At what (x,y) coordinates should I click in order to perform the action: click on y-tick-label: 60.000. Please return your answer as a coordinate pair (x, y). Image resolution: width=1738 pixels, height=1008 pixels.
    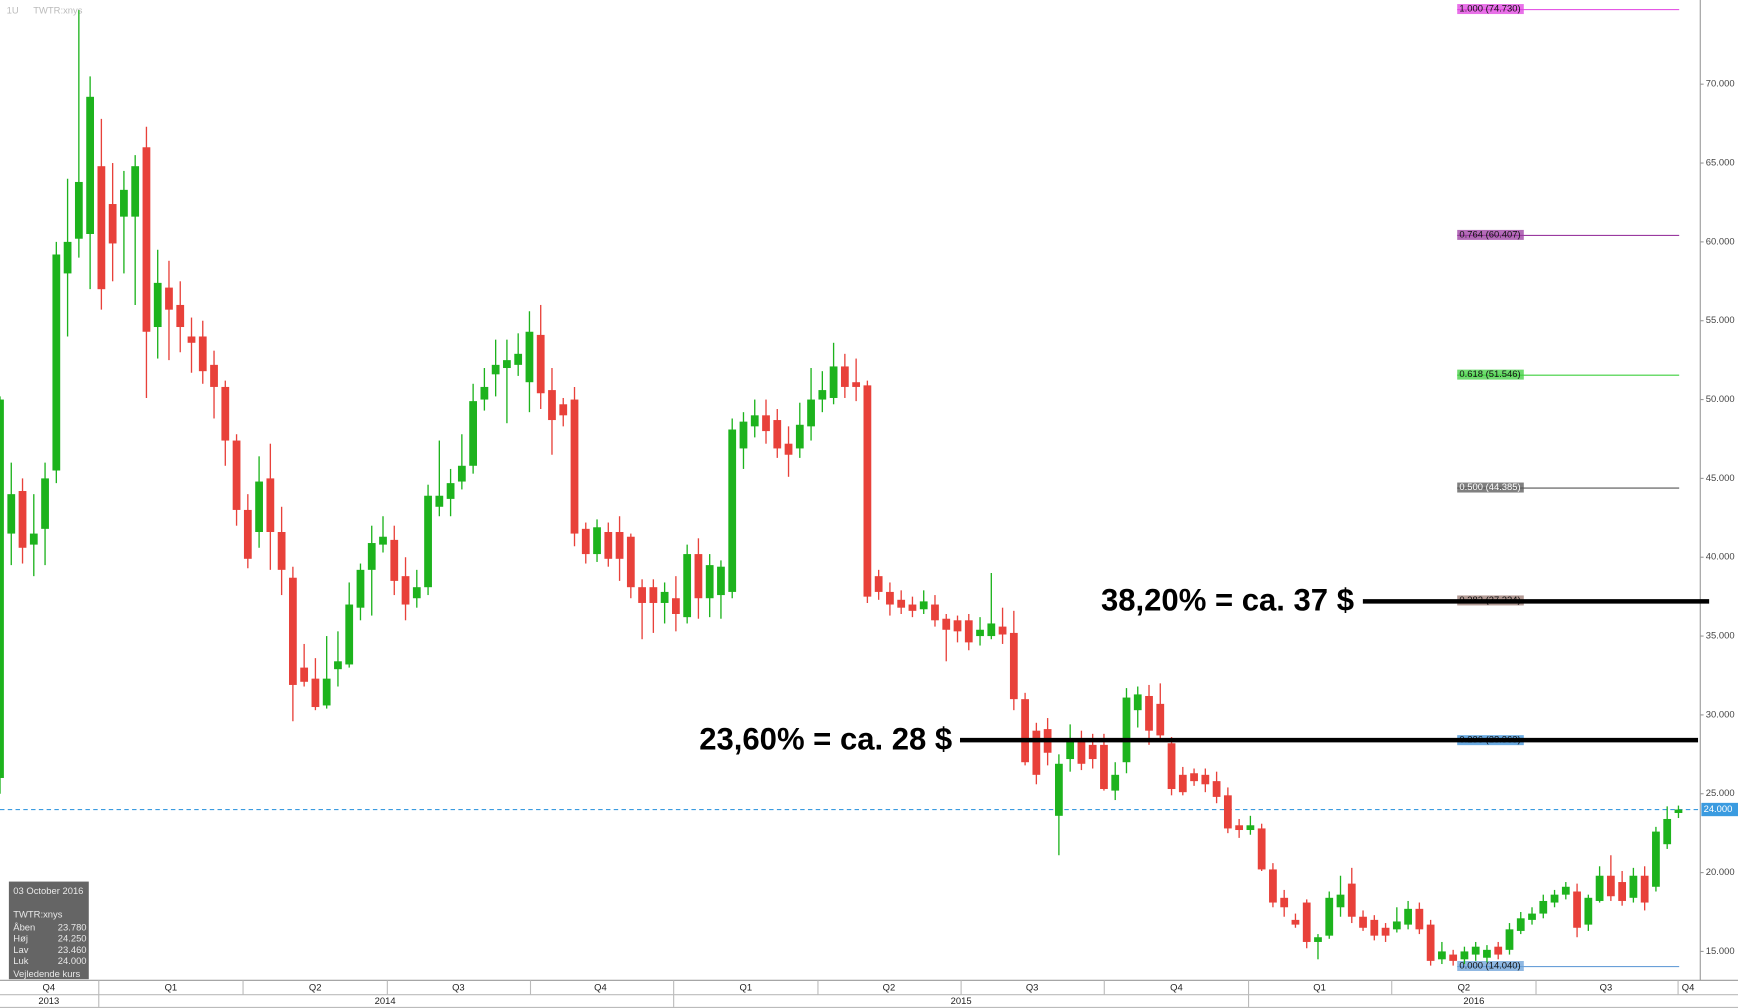
    Looking at the image, I should click on (1720, 240).